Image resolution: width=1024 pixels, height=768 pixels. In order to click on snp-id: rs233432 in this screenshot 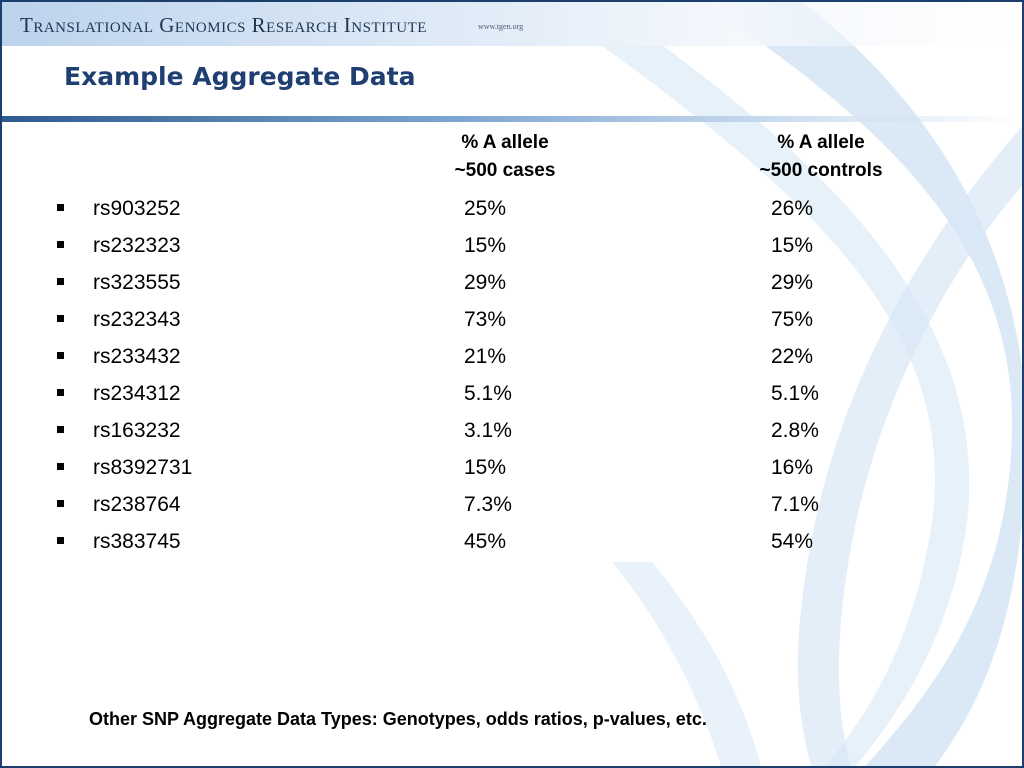, I will do `click(137, 356)`.